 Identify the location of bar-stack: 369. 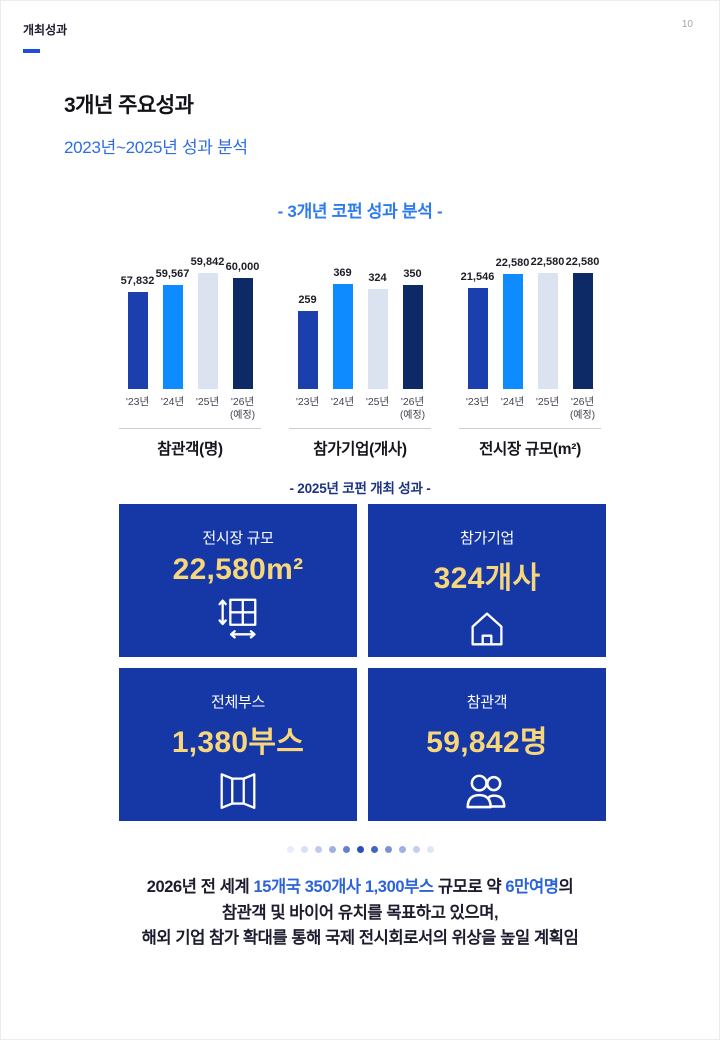
(342, 322).